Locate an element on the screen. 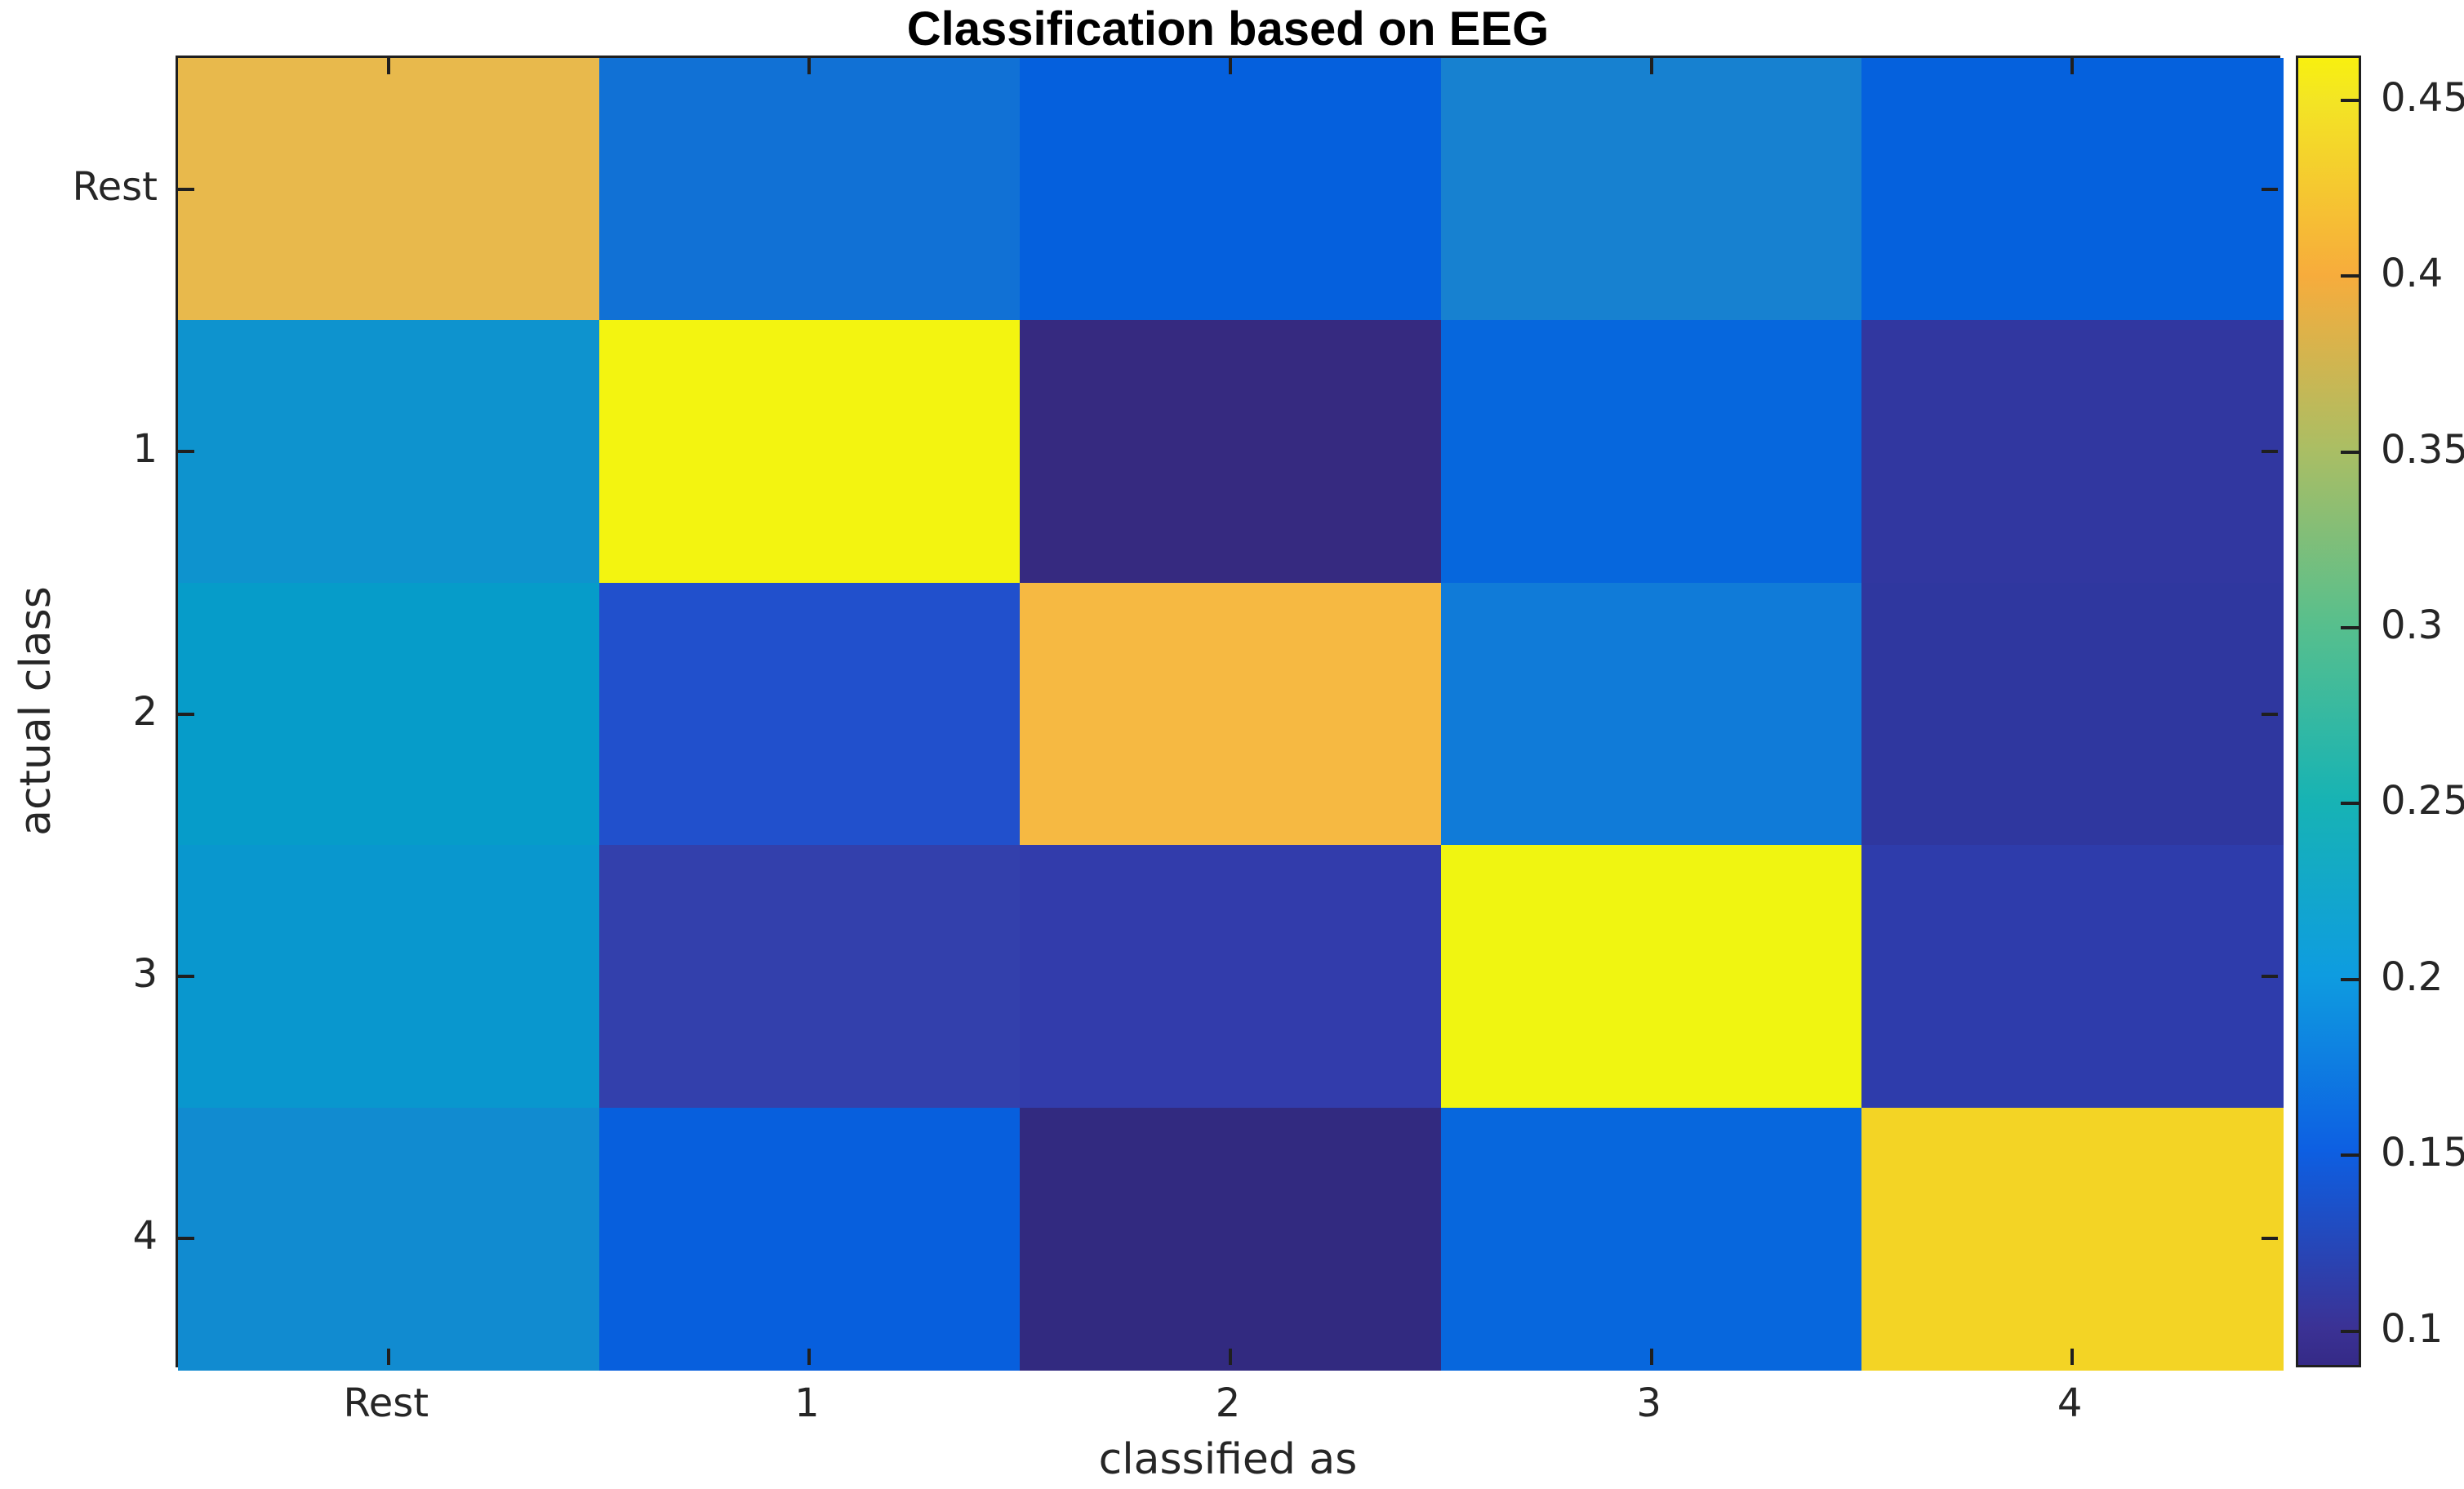 This screenshot has width=2464, height=1489. colorbar-tick-label: 0.25 is located at coordinates (2422, 801).